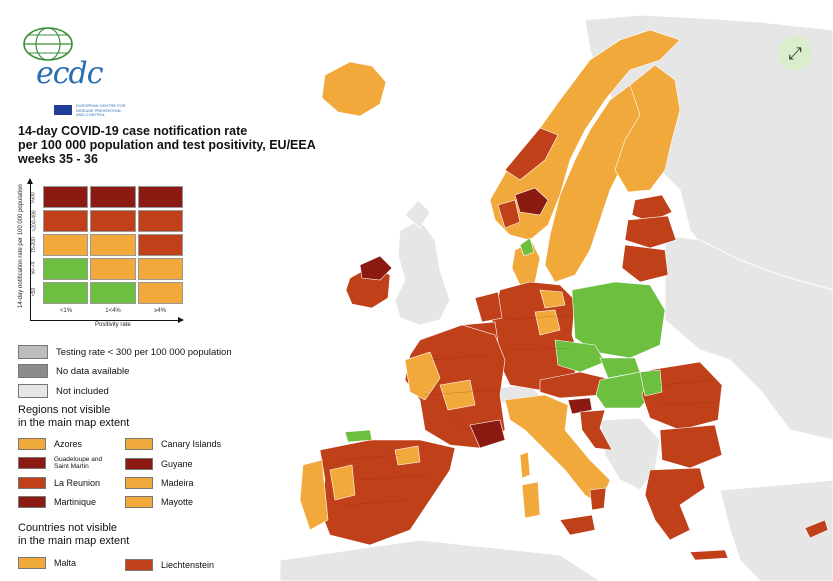 Image resolution: width=833 pixels, height=581 pixels. Describe the element at coordinates (78, 463) in the screenshot. I see `region-label-guadeloupe: Guadeloupe and Saint Martin` at that location.